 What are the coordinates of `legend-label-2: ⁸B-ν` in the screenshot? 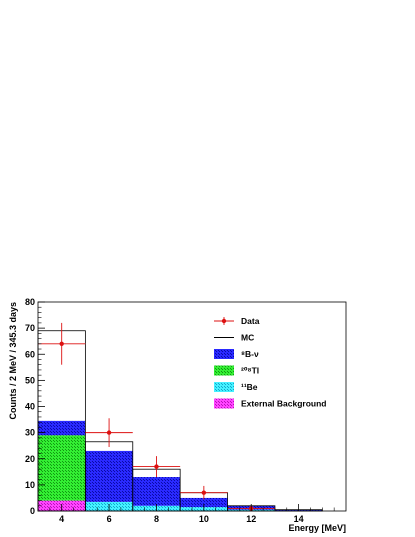 It's located at (250, 354).